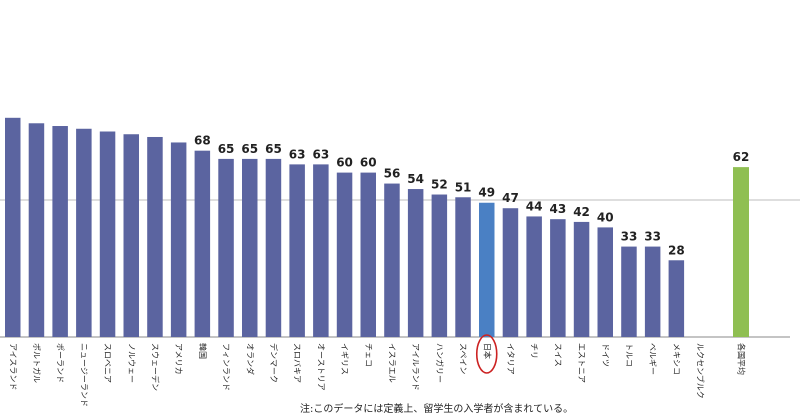 The height and width of the screenshot is (418, 800). I want to click on highlight-circle, so click(486, 354).